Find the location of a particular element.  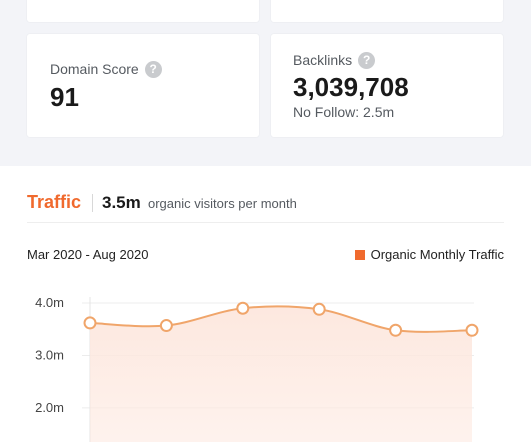

traffic-caption: organic visitors per month is located at coordinates (222, 203).